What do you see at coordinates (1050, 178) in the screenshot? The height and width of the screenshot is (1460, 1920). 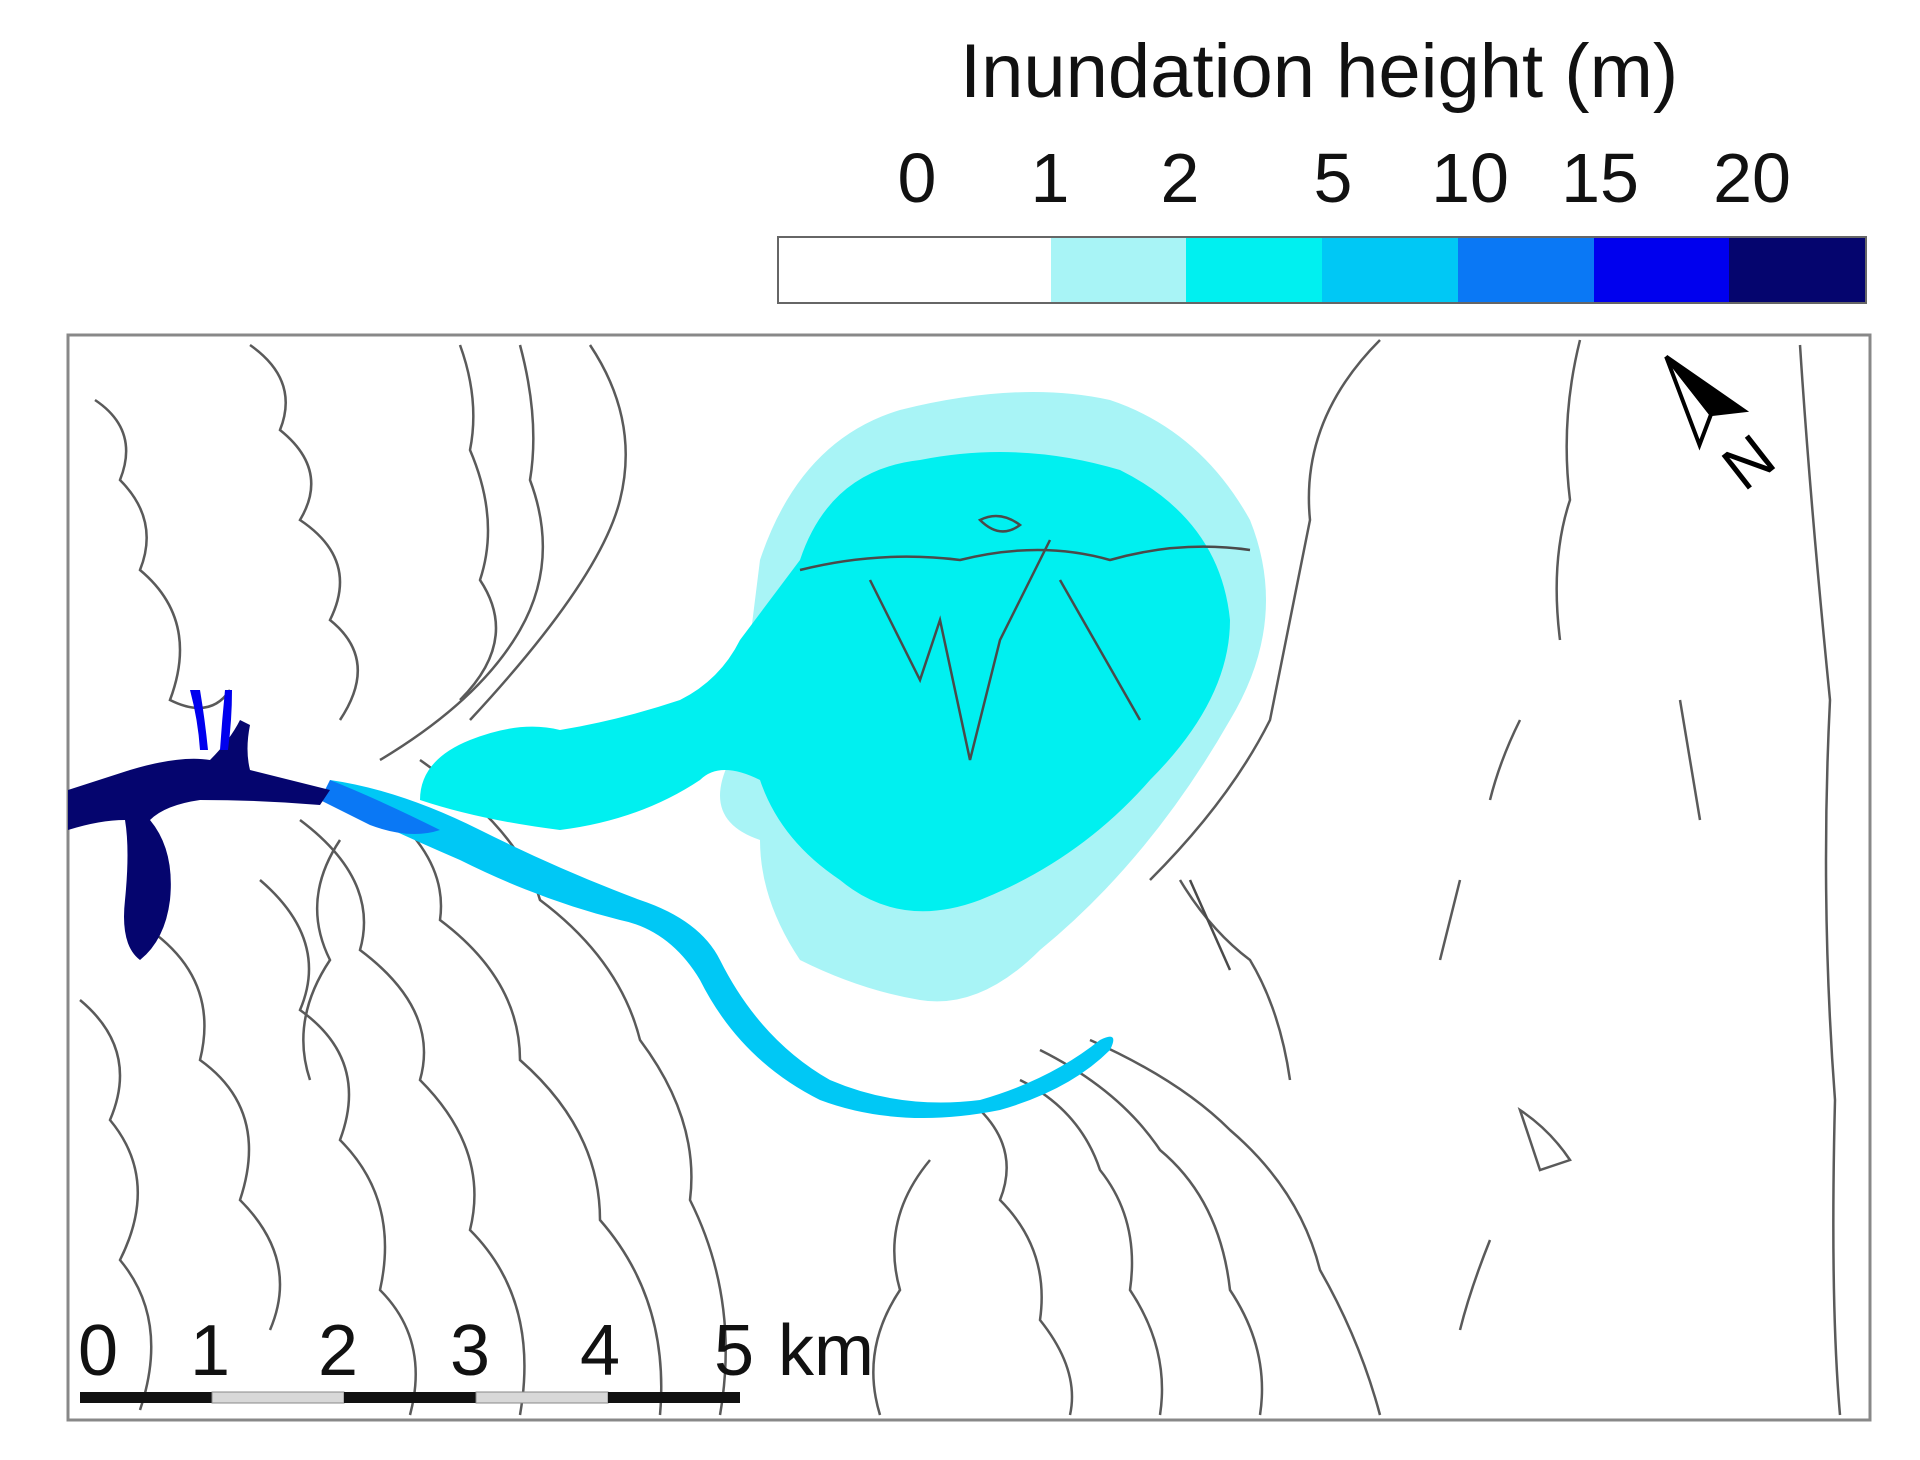 I see `legend-tick-1: 1` at bounding box center [1050, 178].